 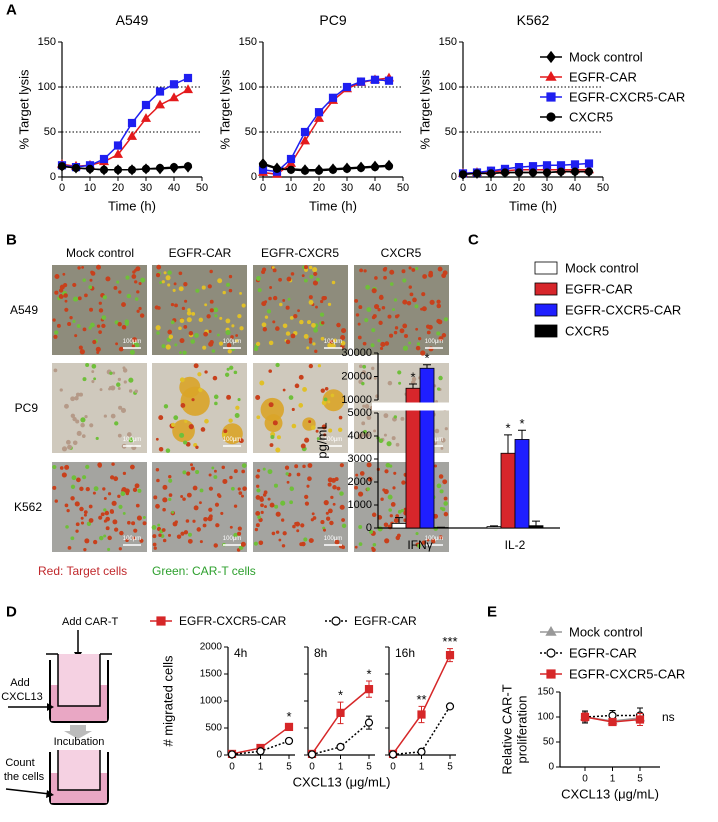 I want to click on legend-label: CXCR5, so click(x=591, y=117).